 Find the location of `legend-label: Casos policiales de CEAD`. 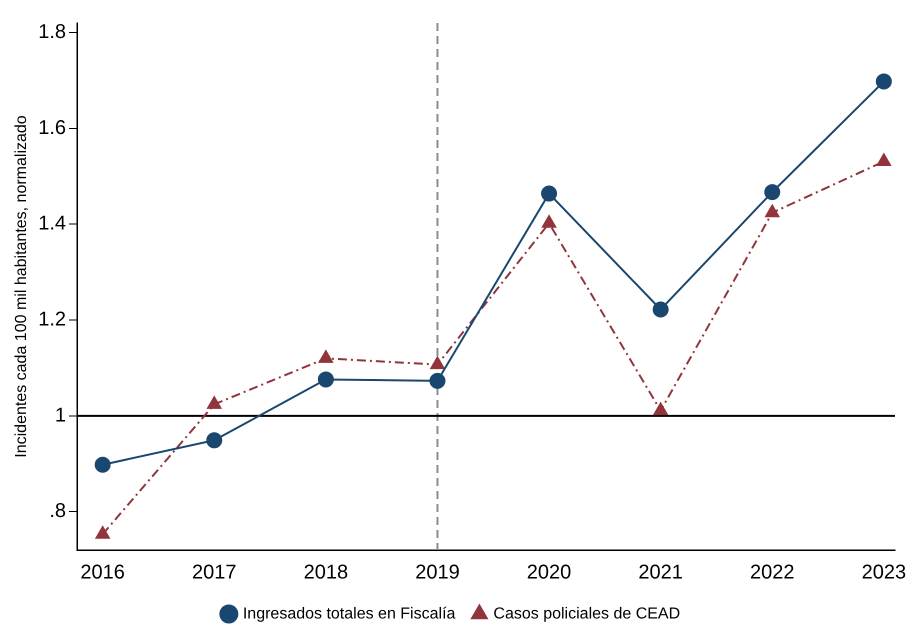

legend-label: Casos policiales de CEAD is located at coordinates (586, 613).